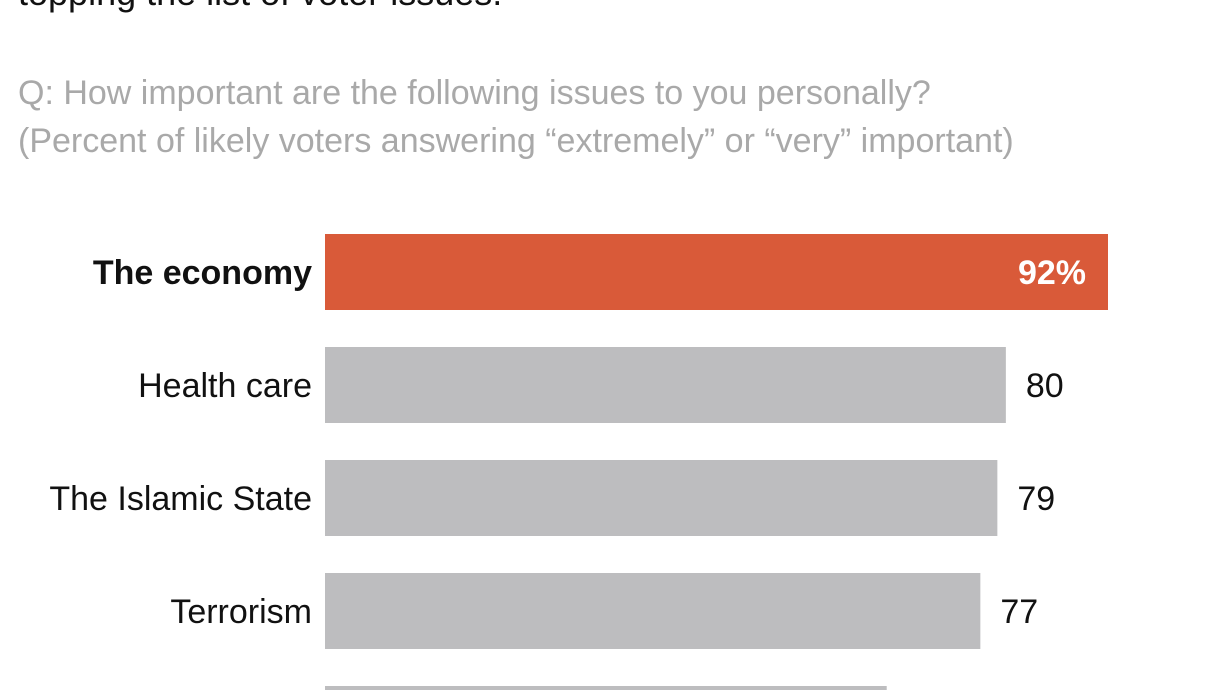 The height and width of the screenshot is (690, 1228). What do you see at coordinates (225, 386) in the screenshot?
I see `category-label: Health care` at bounding box center [225, 386].